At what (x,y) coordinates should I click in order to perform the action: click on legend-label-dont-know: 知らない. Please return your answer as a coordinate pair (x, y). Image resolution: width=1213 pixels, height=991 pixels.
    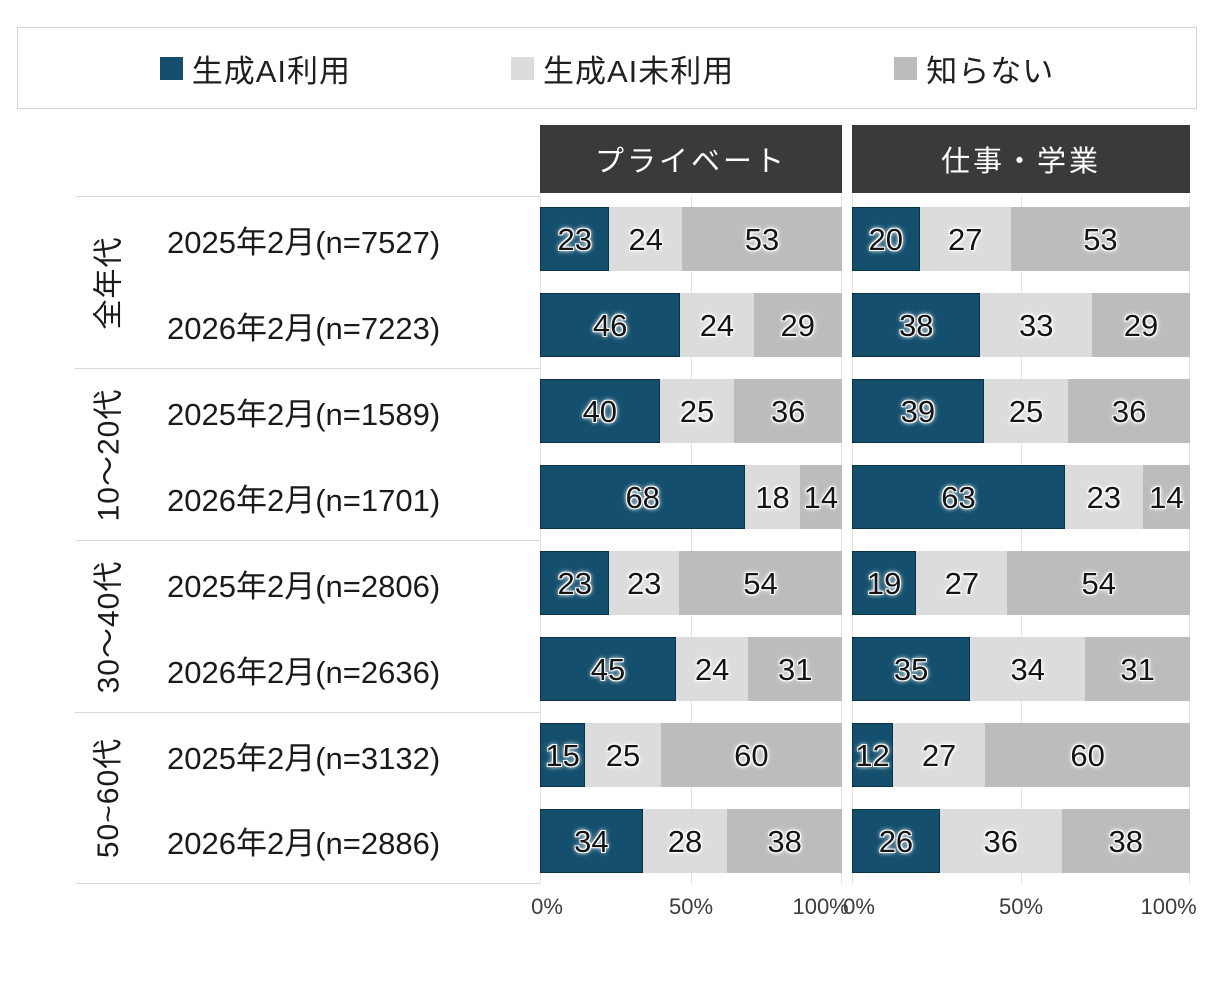
    Looking at the image, I should click on (990, 71).